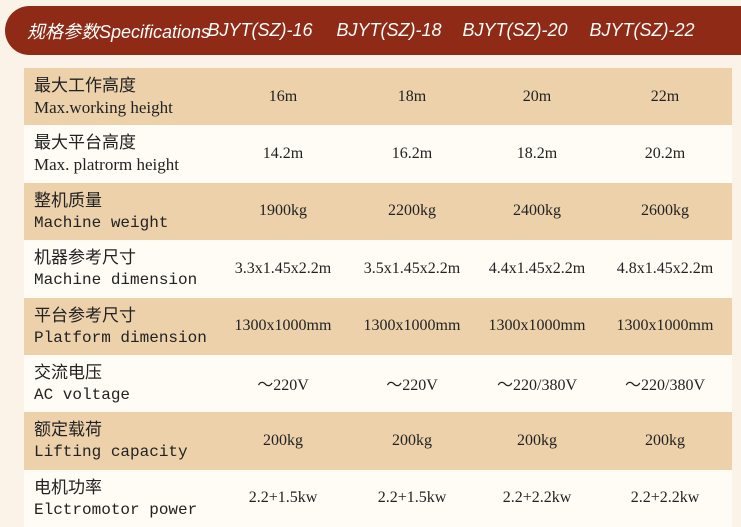  I want to click on row-label-en: Platform dimension, so click(120, 337).